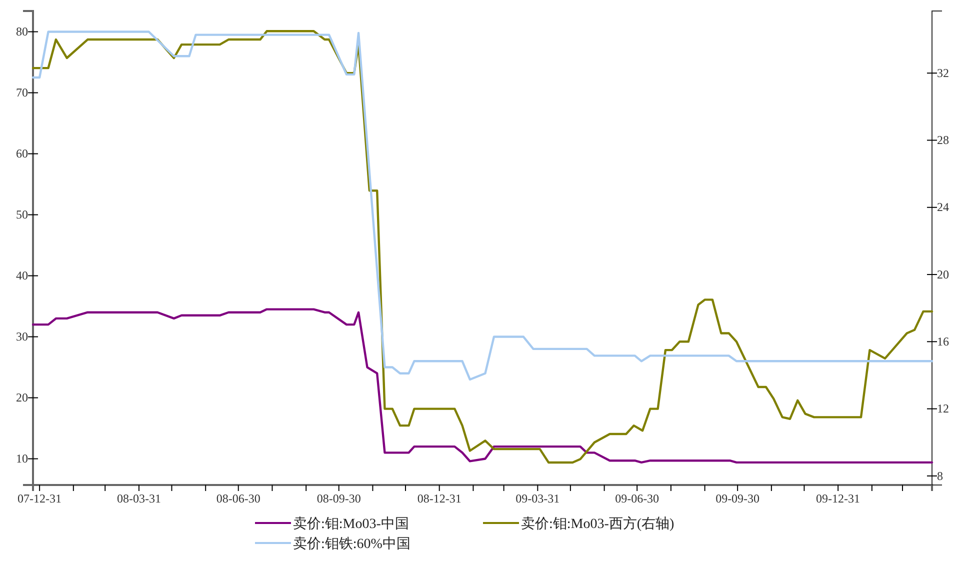 The width and height of the screenshot is (971, 576). Describe the element at coordinates (238, 499) in the screenshot. I see `x-tick-label: 08-06-30` at that location.